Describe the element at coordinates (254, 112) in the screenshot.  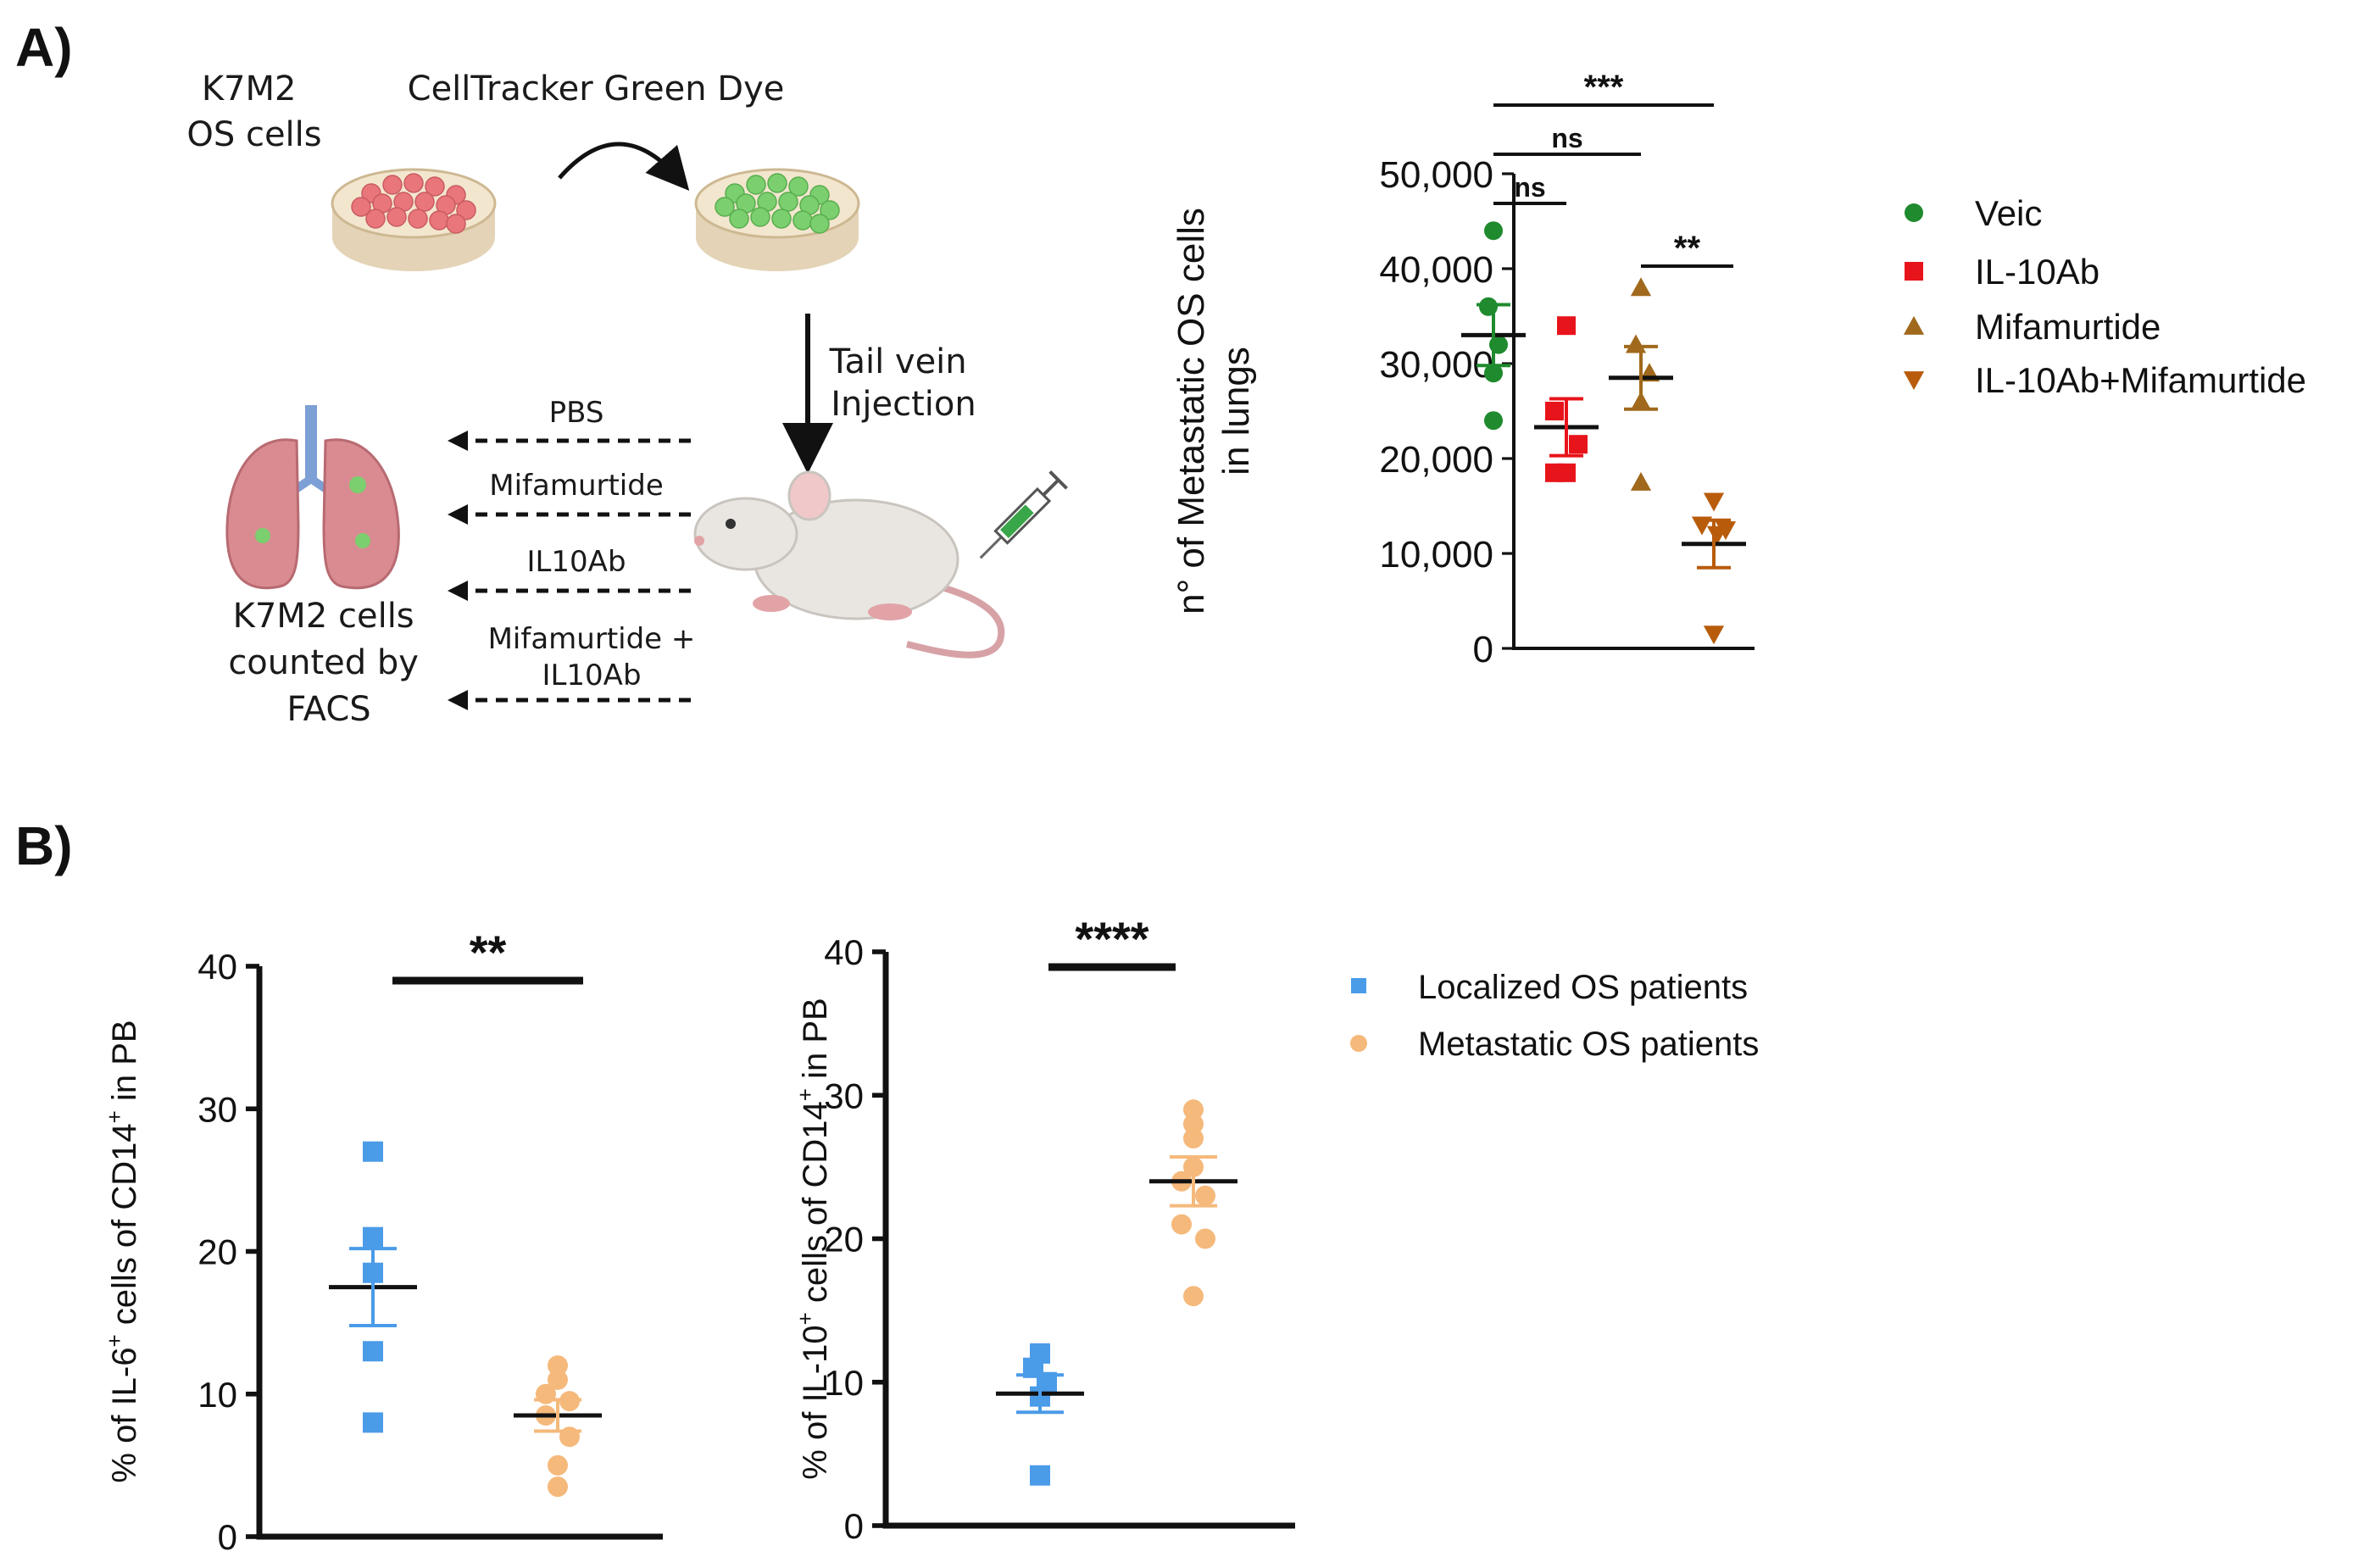
I see `cell-line-label: K7M2 OS cells` at that location.